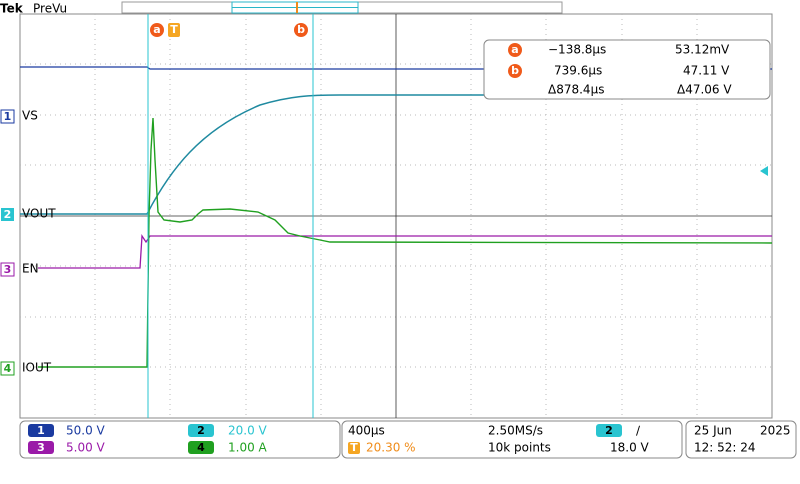 This screenshot has width=800, height=484. What do you see at coordinates (39, 214) in the screenshot?
I see `ch2-label: VOUT` at bounding box center [39, 214].